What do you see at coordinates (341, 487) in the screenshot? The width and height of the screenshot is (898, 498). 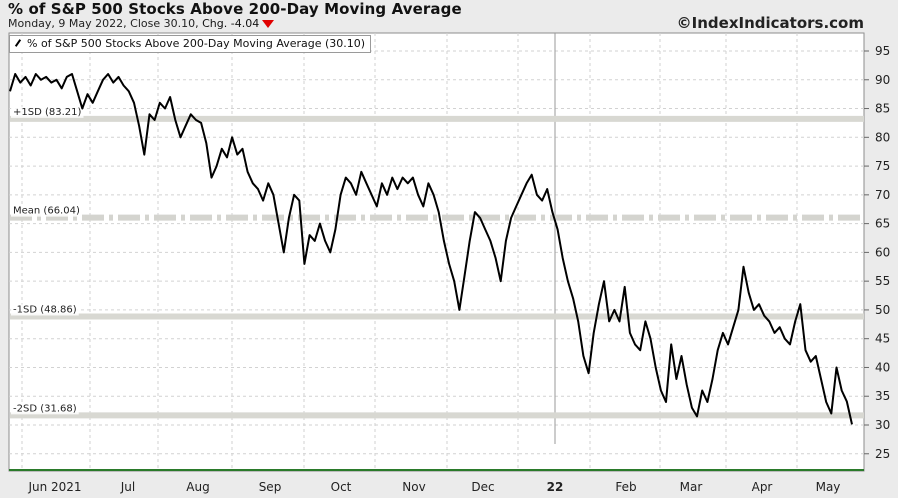 I see `x-tick-label: Oct` at bounding box center [341, 487].